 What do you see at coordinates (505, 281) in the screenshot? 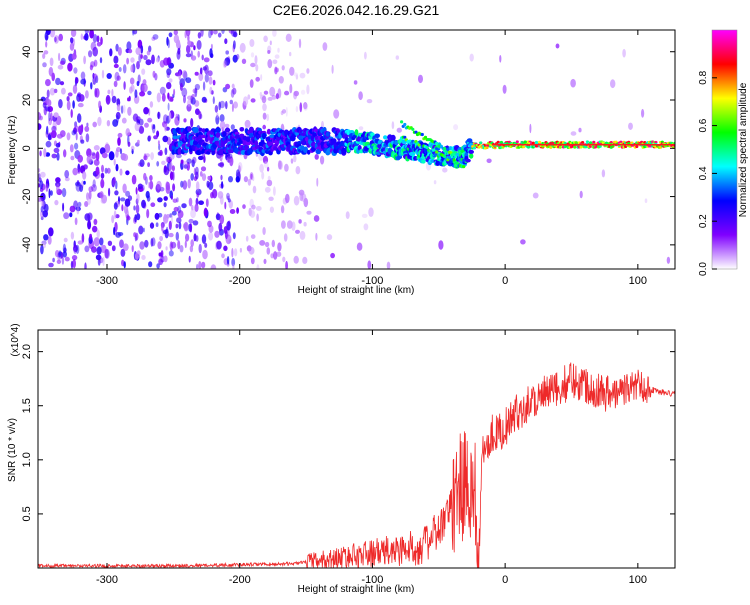
I see `spectrogram-x-tick-label: 0` at bounding box center [505, 281].